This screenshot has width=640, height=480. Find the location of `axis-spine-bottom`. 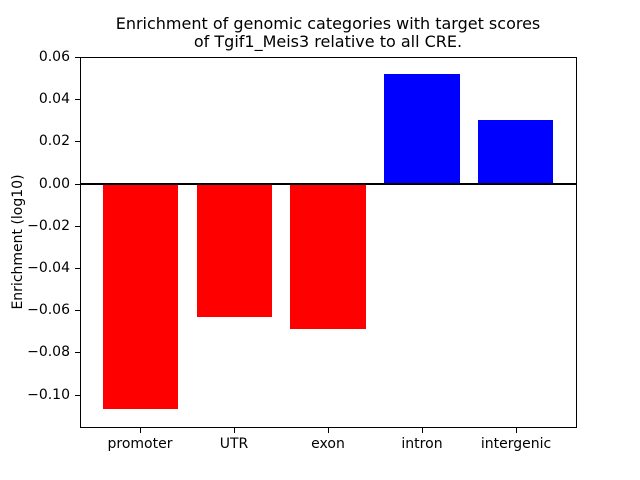

axis-spine-bottom is located at coordinates (328, 427).